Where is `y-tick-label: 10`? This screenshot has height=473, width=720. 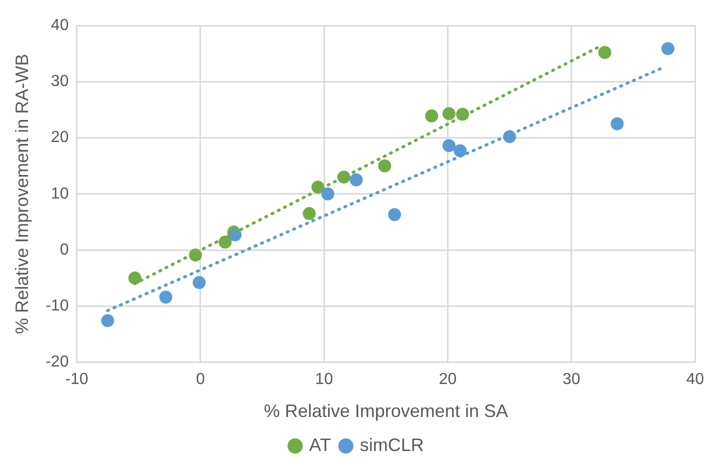 y-tick-label: 10 is located at coordinates (59, 193).